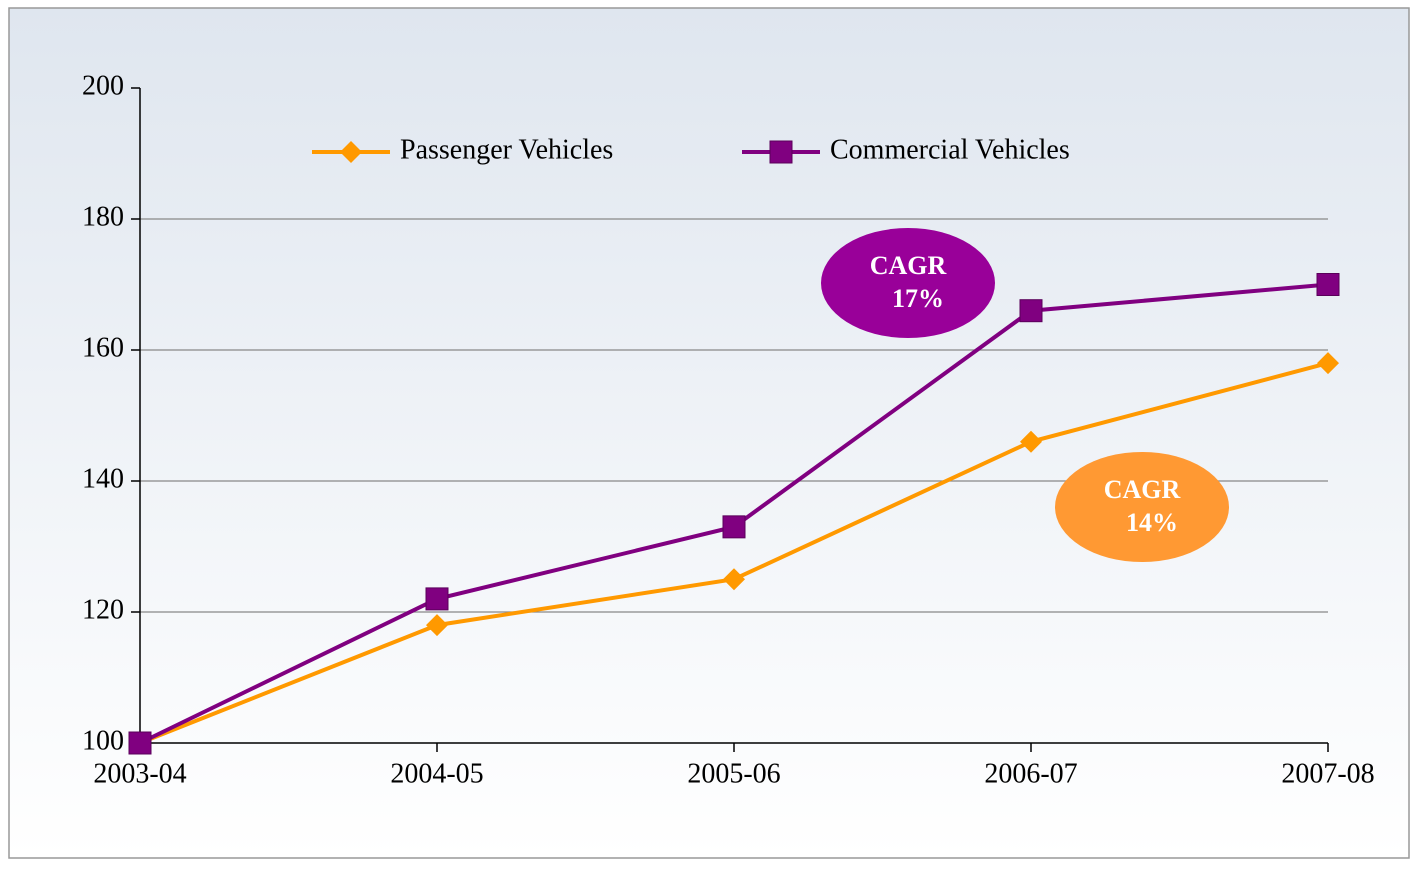  What do you see at coordinates (918, 298) in the screenshot?
I see `annotation-text: 17%` at bounding box center [918, 298].